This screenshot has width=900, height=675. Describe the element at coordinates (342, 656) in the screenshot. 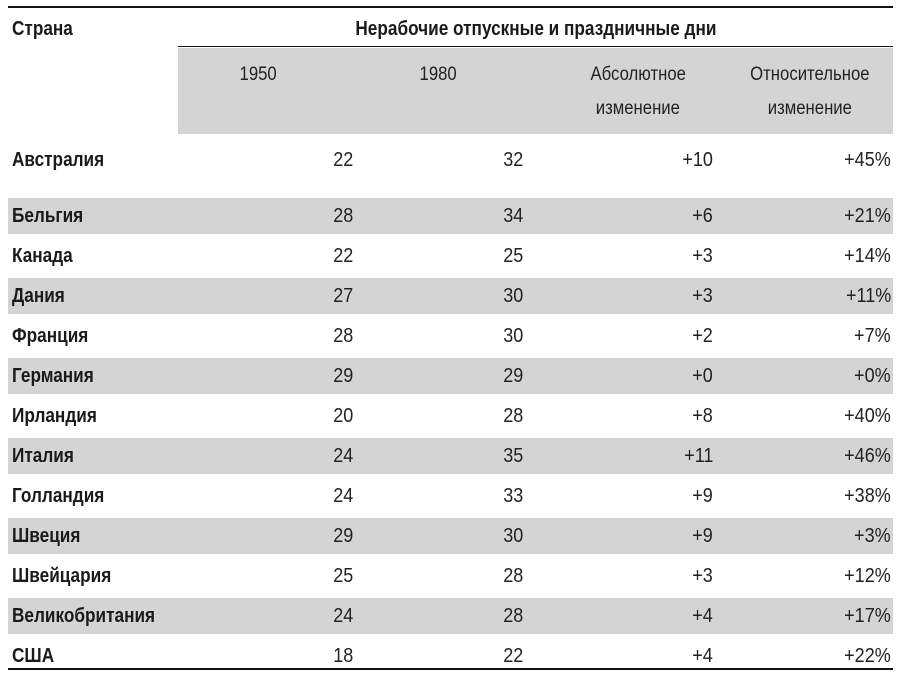

I see `value-1950-cell: 18` at that location.